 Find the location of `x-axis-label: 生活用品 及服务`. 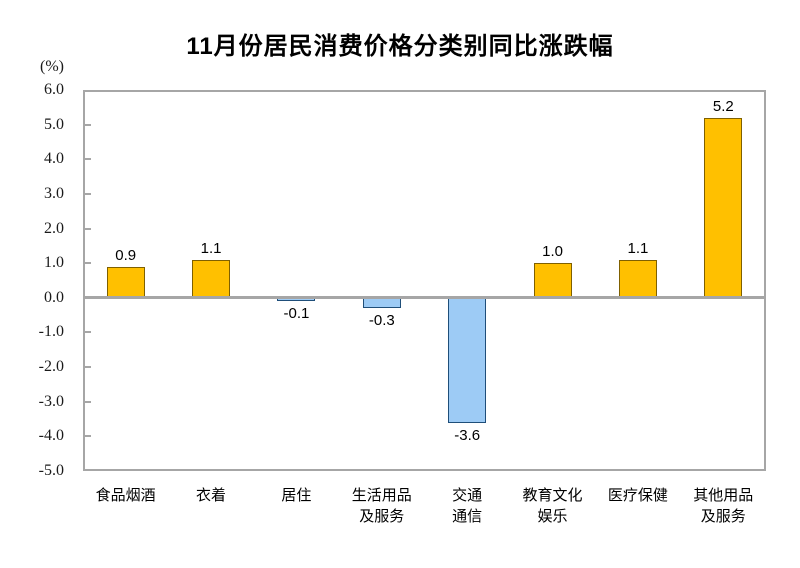

x-axis-label: 生活用品 及服务 is located at coordinates (381, 506).